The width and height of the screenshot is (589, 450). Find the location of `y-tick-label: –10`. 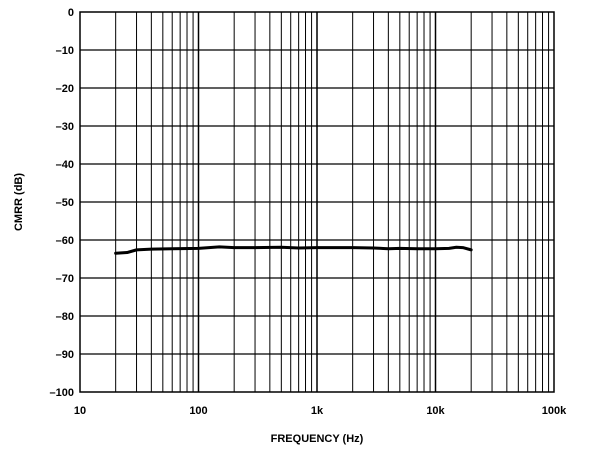

y-tick-label: –10 is located at coordinates (65, 51).